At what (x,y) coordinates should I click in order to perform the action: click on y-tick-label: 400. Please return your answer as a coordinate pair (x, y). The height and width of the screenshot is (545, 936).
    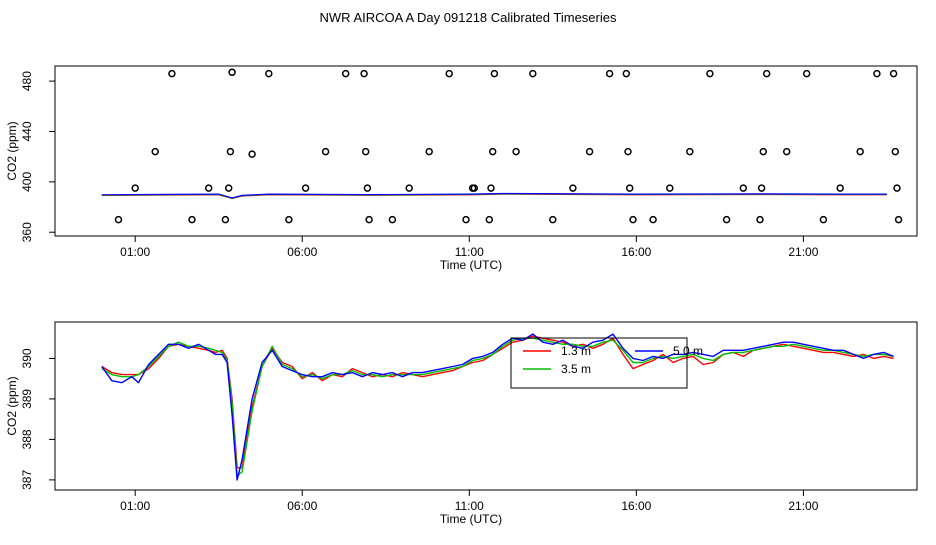
    Looking at the image, I should click on (27, 182).